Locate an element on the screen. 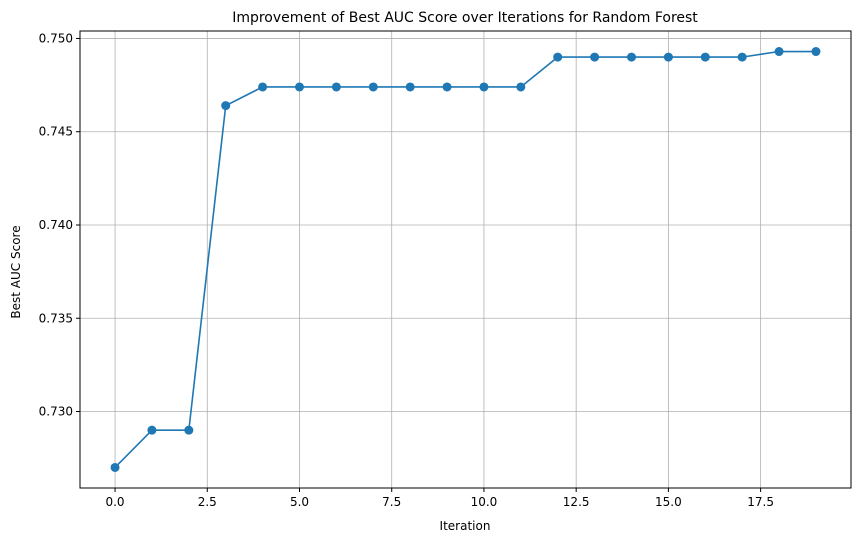 Image resolution: width=864 pixels, height=545 pixels. x-tick-label: 0.0 is located at coordinates (114, 502).